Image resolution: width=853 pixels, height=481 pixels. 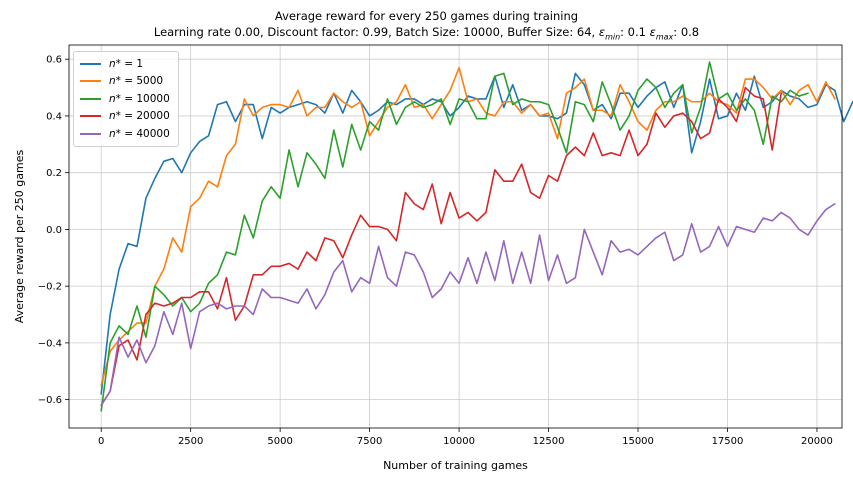 I want to click on legend-item: n* = 1, so click(x=125, y=64).